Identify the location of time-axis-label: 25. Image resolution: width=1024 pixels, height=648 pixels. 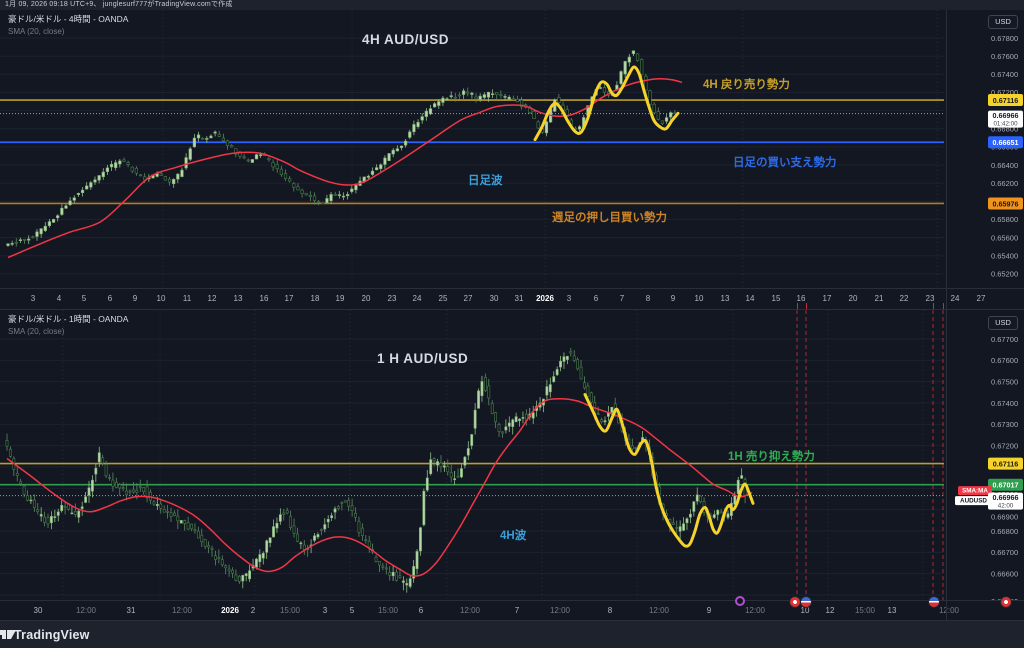
(443, 298).